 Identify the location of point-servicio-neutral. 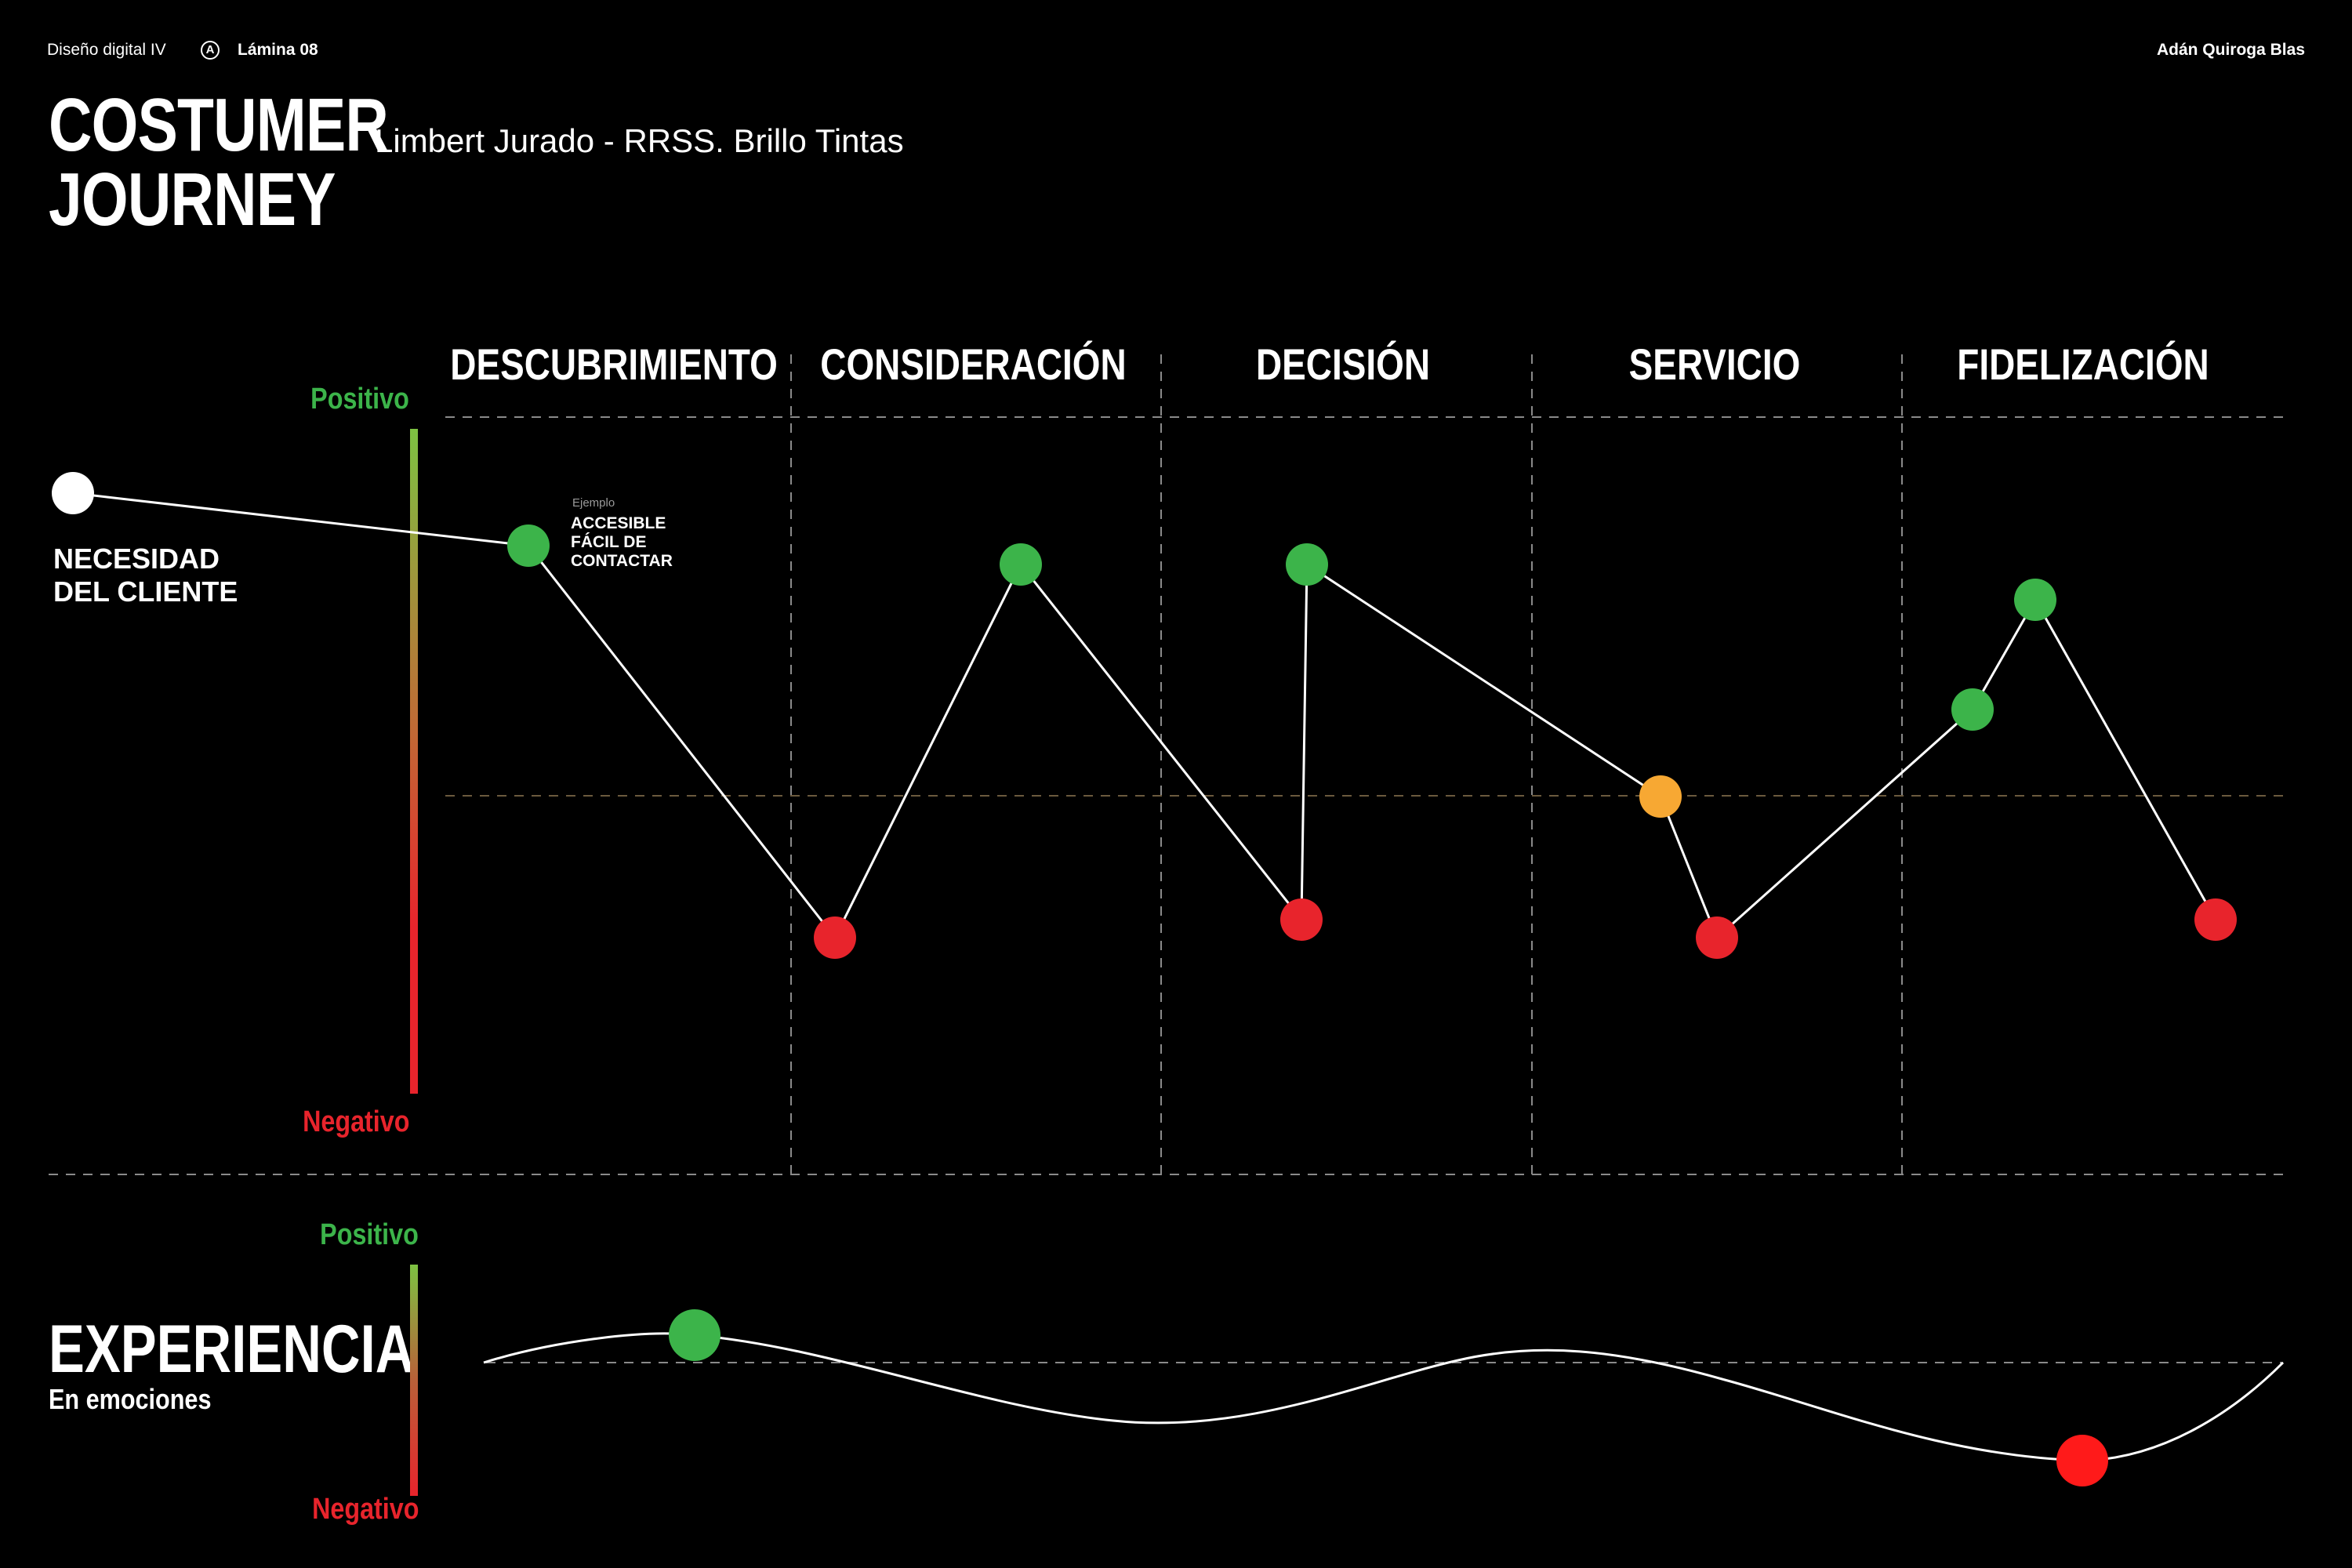
(1660, 796).